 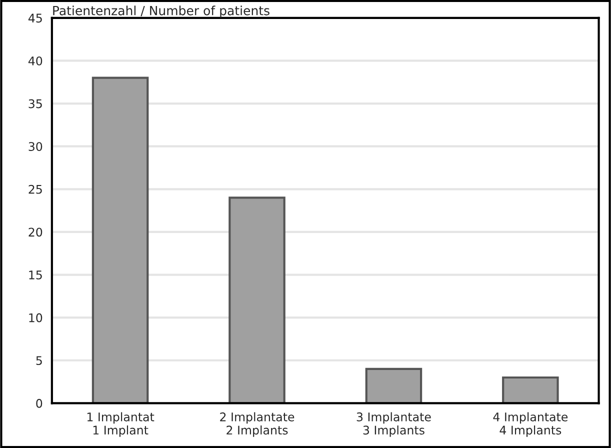 I want to click on y-tick-label: 35, so click(x=35, y=103).